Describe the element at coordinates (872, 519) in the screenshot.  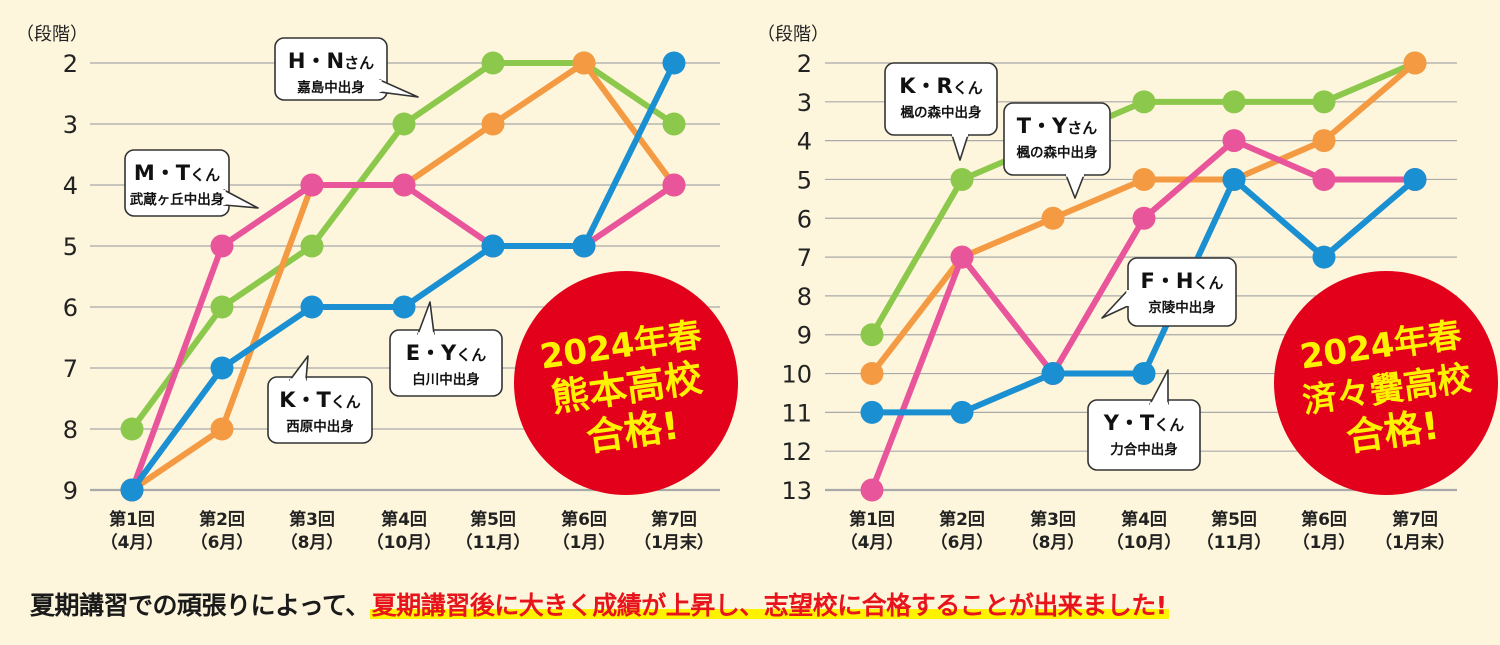
I see `x-category-label: 第1回` at that location.